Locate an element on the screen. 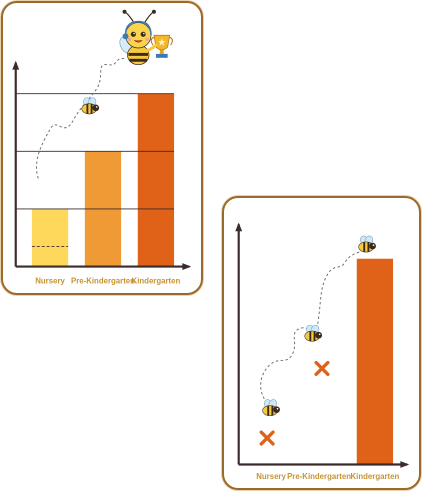 This screenshot has height=493, width=423. mascot-earphone is located at coordinates (125, 36).